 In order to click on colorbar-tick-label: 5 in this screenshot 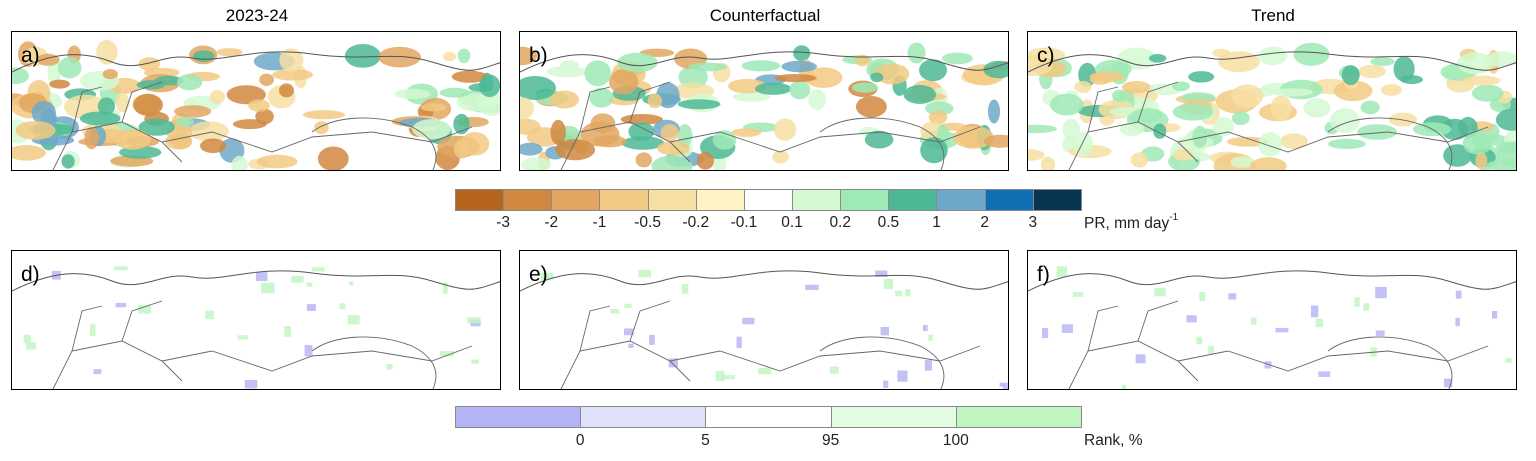, I will do `click(705, 440)`.